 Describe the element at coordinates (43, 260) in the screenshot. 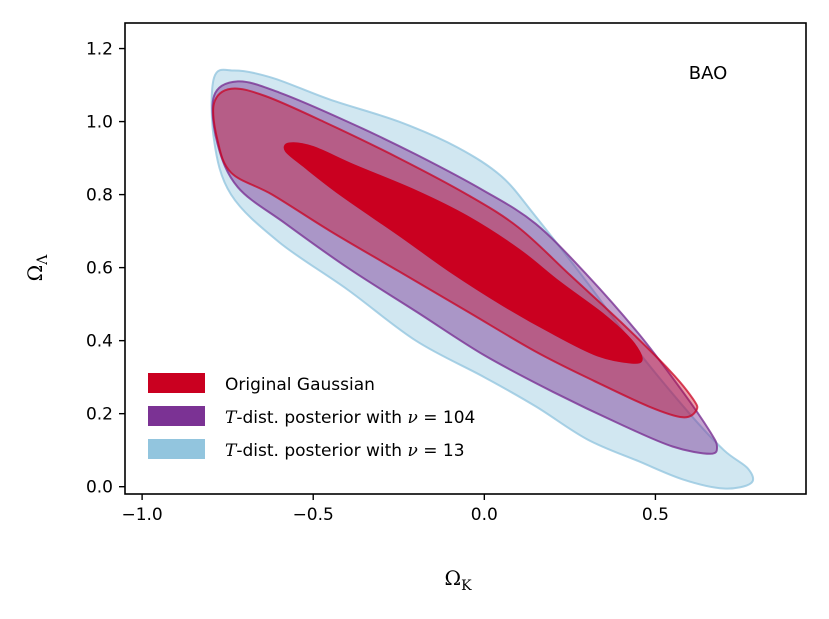

I see `y-axis-label-subscript: Λ` at that location.